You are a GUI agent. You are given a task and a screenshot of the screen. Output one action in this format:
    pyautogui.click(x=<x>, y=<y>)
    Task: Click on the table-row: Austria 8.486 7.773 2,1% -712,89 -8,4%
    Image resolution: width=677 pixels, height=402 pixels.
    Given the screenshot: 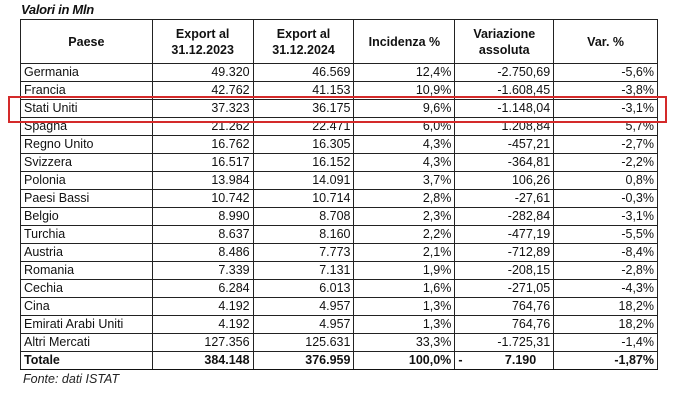 What is the action you would take?
    pyautogui.click(x=339, y=252)
    